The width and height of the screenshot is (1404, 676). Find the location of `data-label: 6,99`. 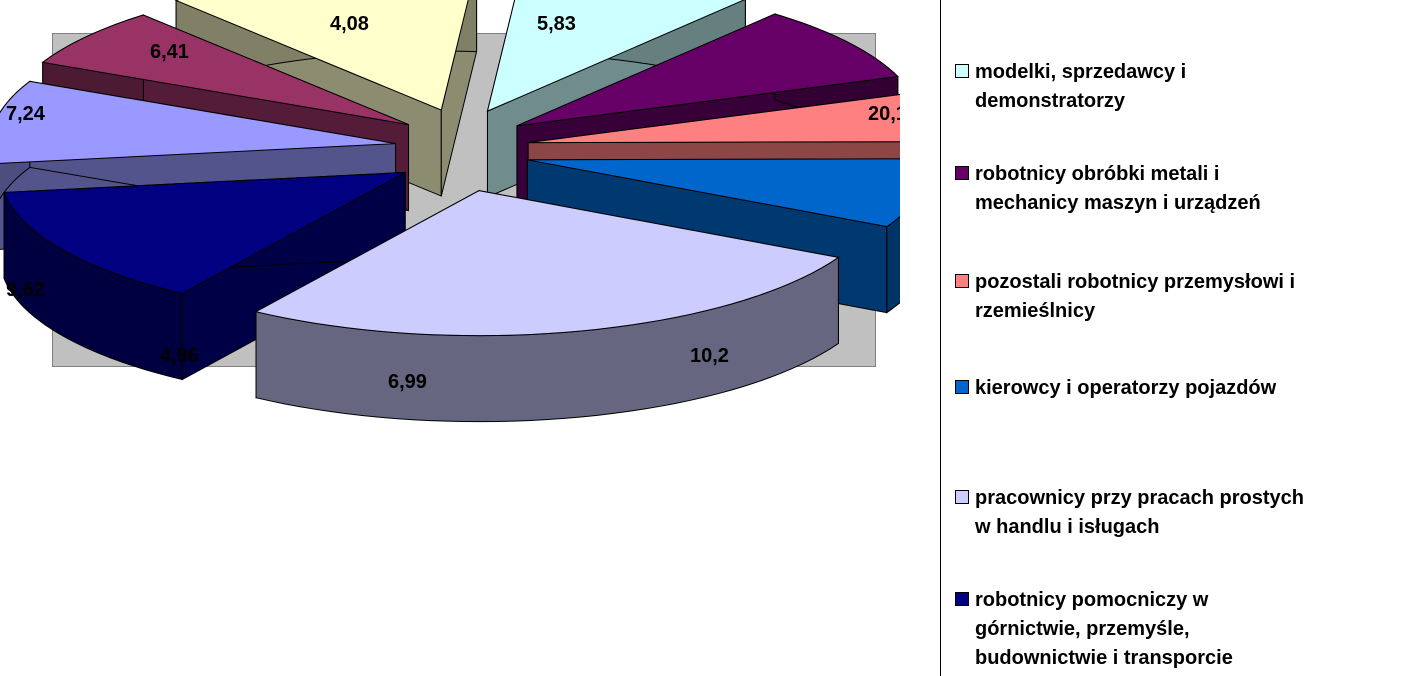

data-label: 6,99 is located at coordinates (407, 382).